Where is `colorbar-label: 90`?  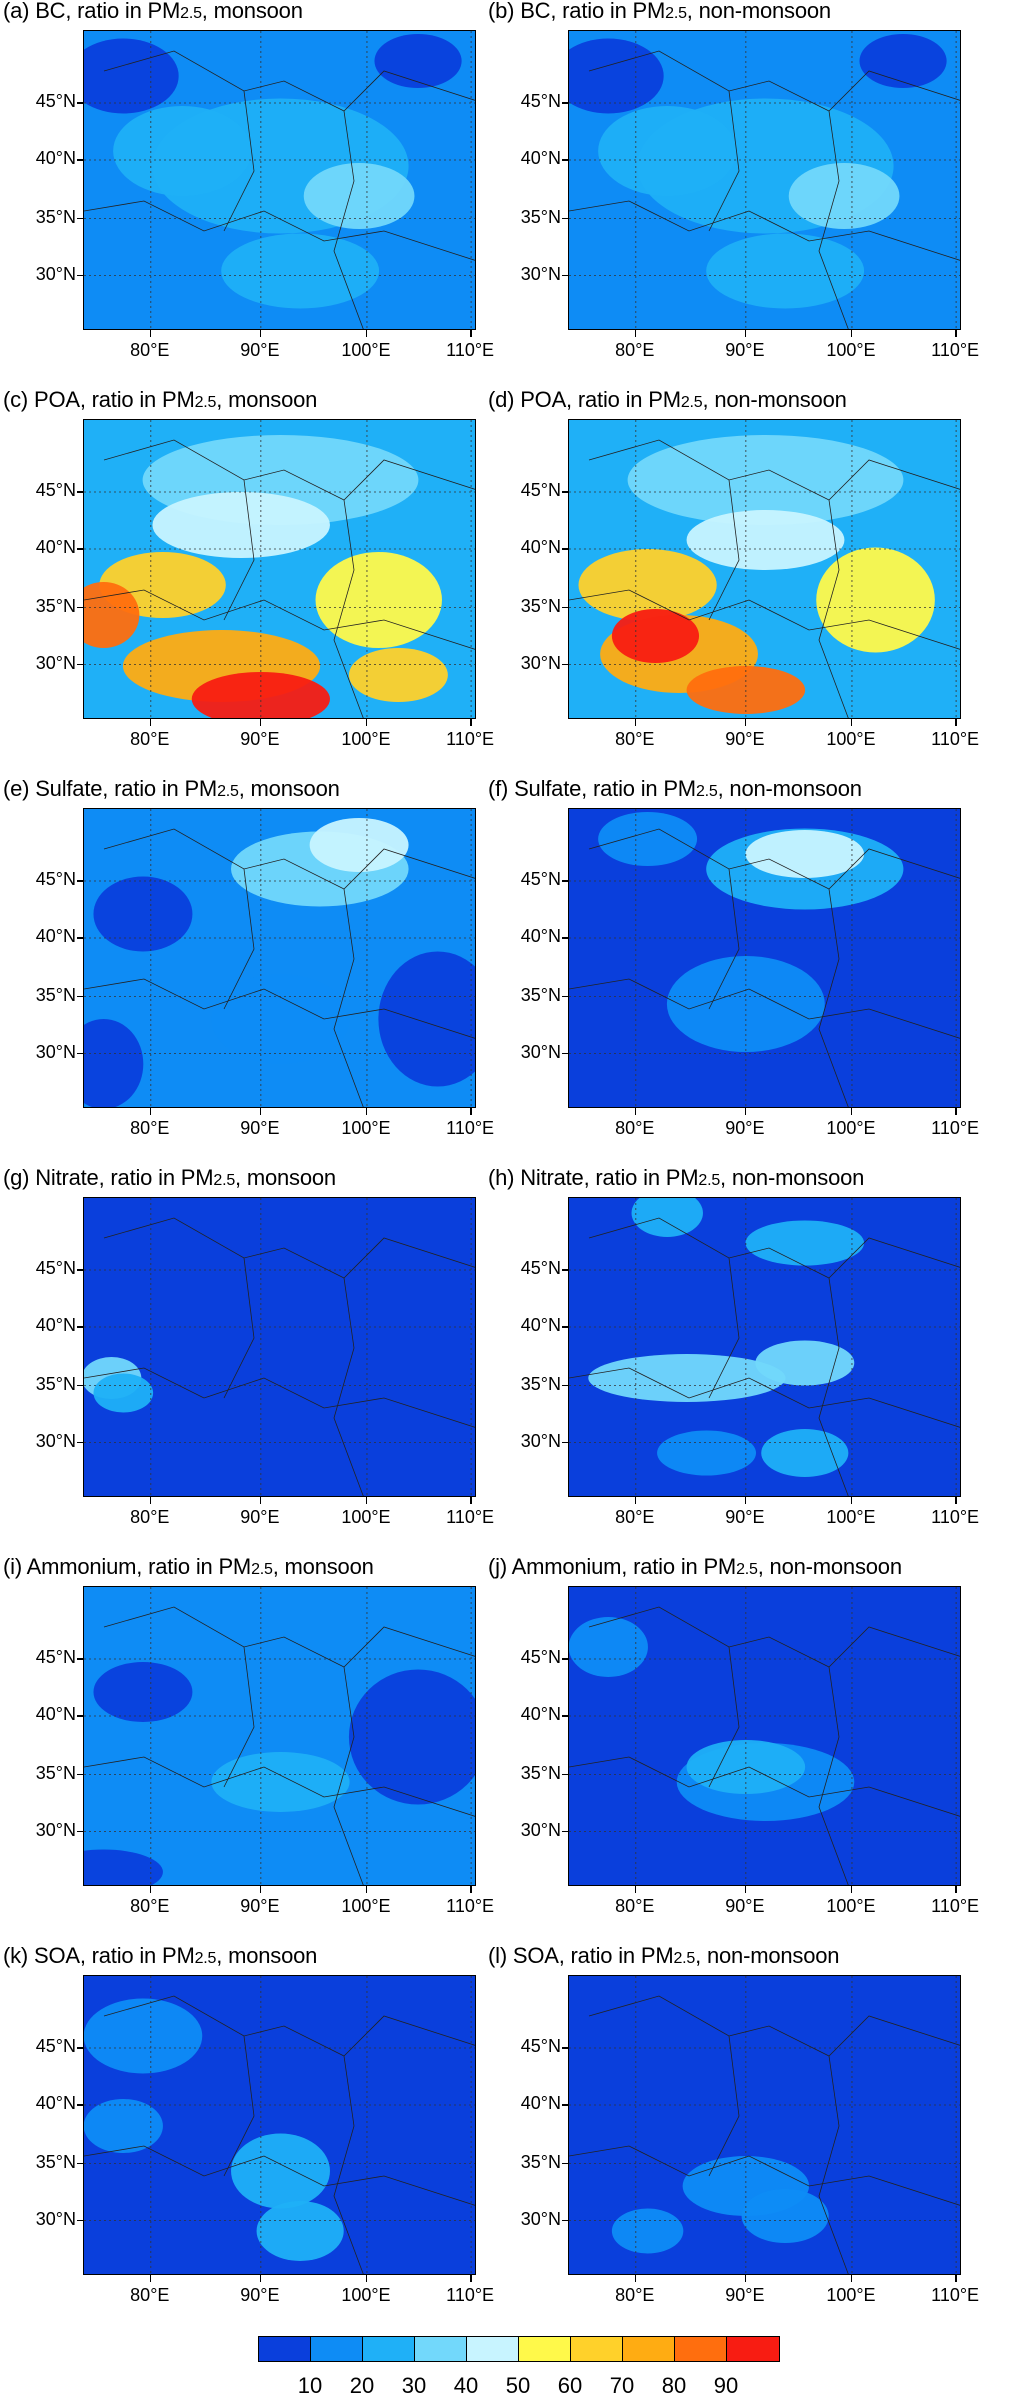 colorbar-label: 90 is located at coordinates (726, 2385).